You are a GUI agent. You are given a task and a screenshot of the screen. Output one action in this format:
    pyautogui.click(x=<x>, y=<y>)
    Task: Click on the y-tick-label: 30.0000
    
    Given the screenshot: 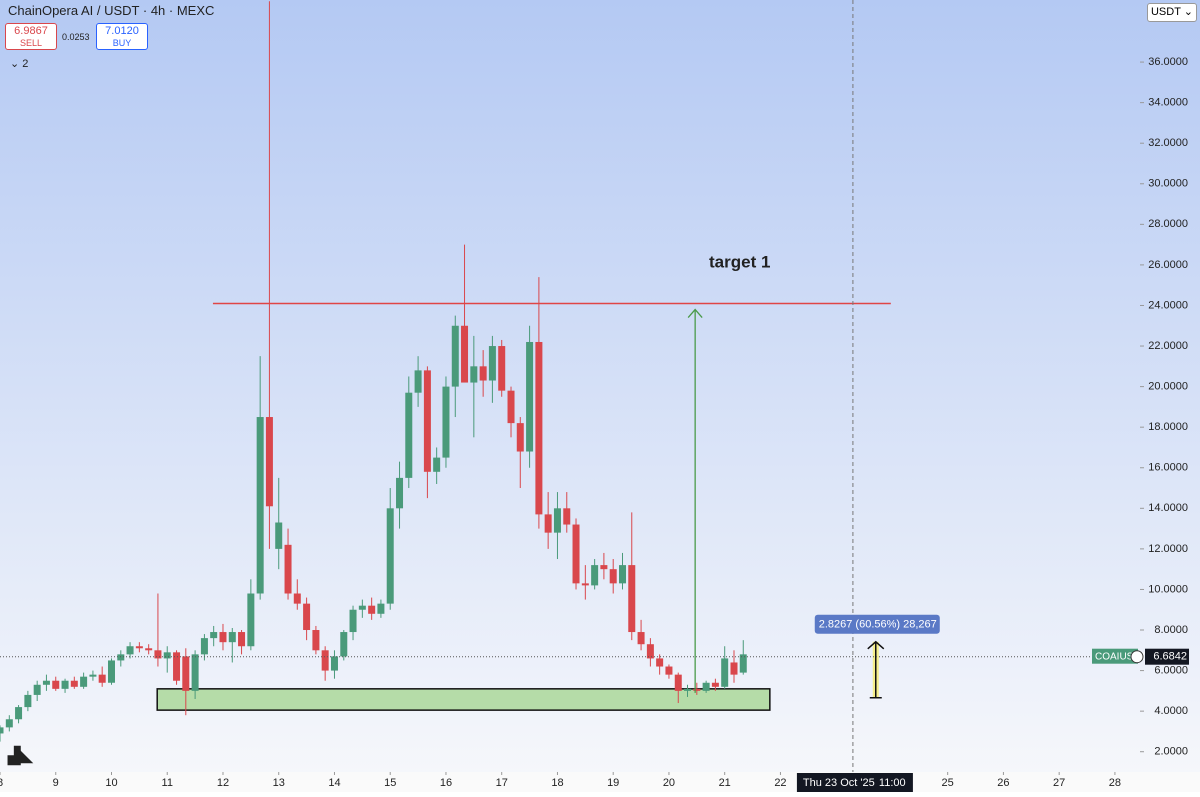 What is the action you would take?
    pyautogui.click(x=1168, y=184)
    